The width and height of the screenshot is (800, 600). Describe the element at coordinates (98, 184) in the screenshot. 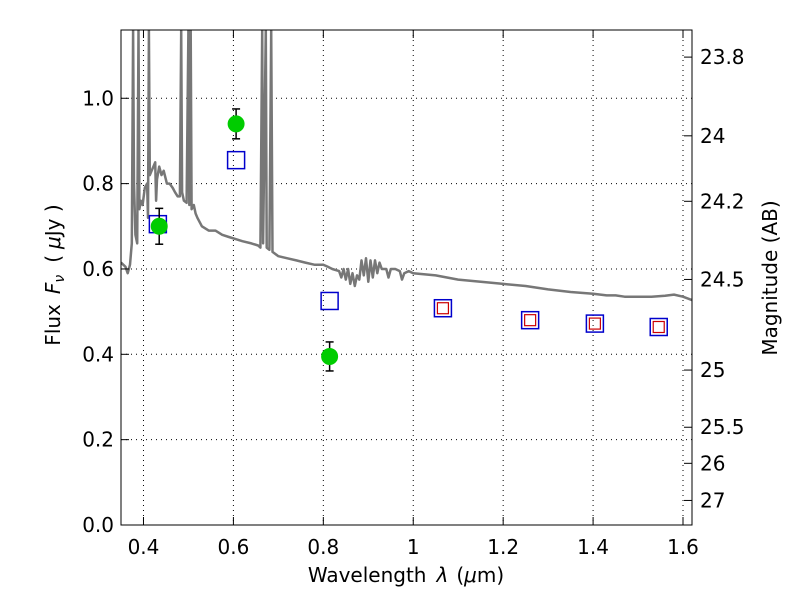

I see `y-tick-label: 0.8` at that location.